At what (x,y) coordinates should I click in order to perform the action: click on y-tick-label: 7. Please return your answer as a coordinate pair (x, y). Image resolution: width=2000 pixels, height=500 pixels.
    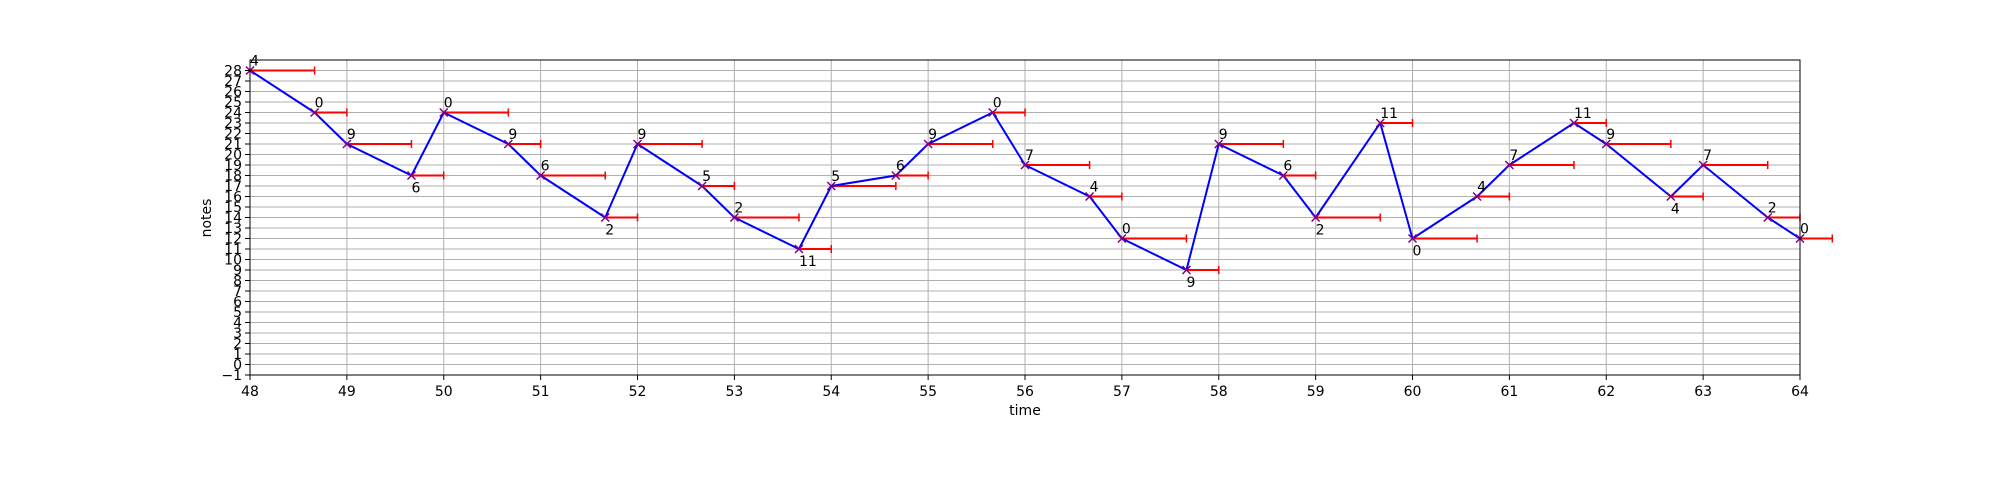
    Looking at the image, I should click on (237, 292).